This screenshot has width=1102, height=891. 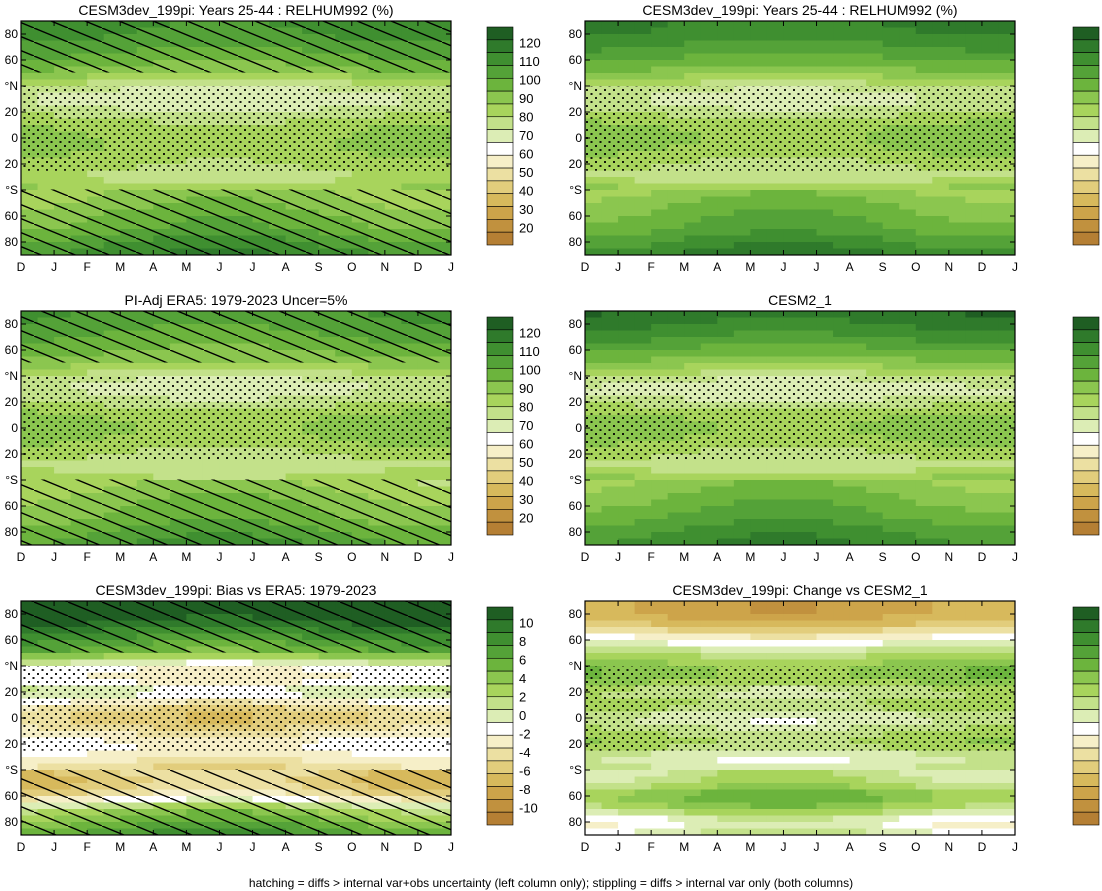 I want to click on y-tick-label: 60, so click(x=12, y=350).